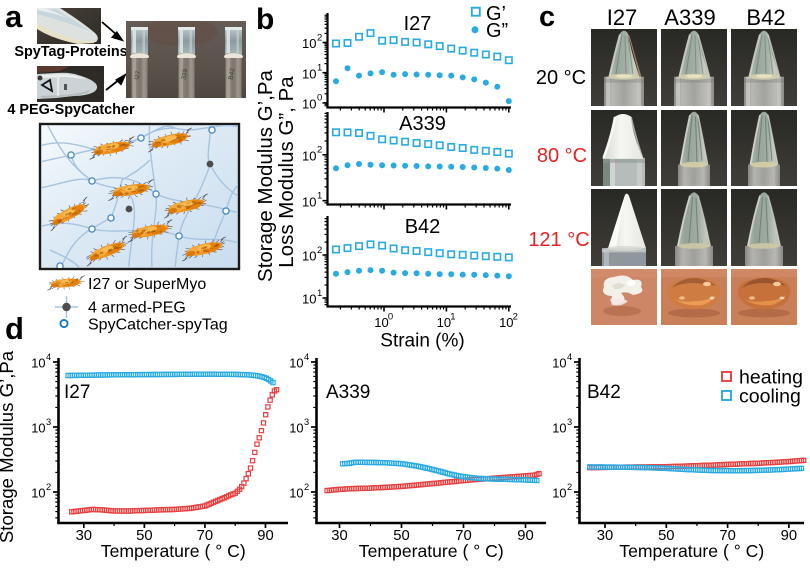 Image resolution: width=810 pixels, height=577 pixels. What do you see at coordinates (158, 325) in the screenshot?
I see `svg-text: SpyCatcher-spyTag` at bounding box center [158, 325].